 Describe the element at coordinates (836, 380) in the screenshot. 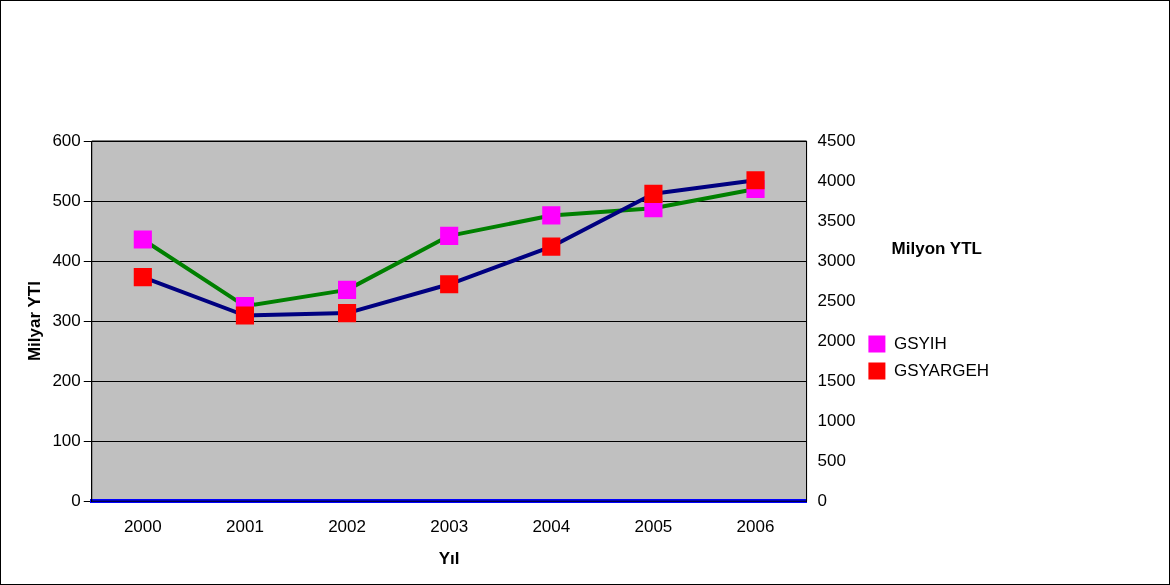

I see `y2-tick-label: 1500` at that location.